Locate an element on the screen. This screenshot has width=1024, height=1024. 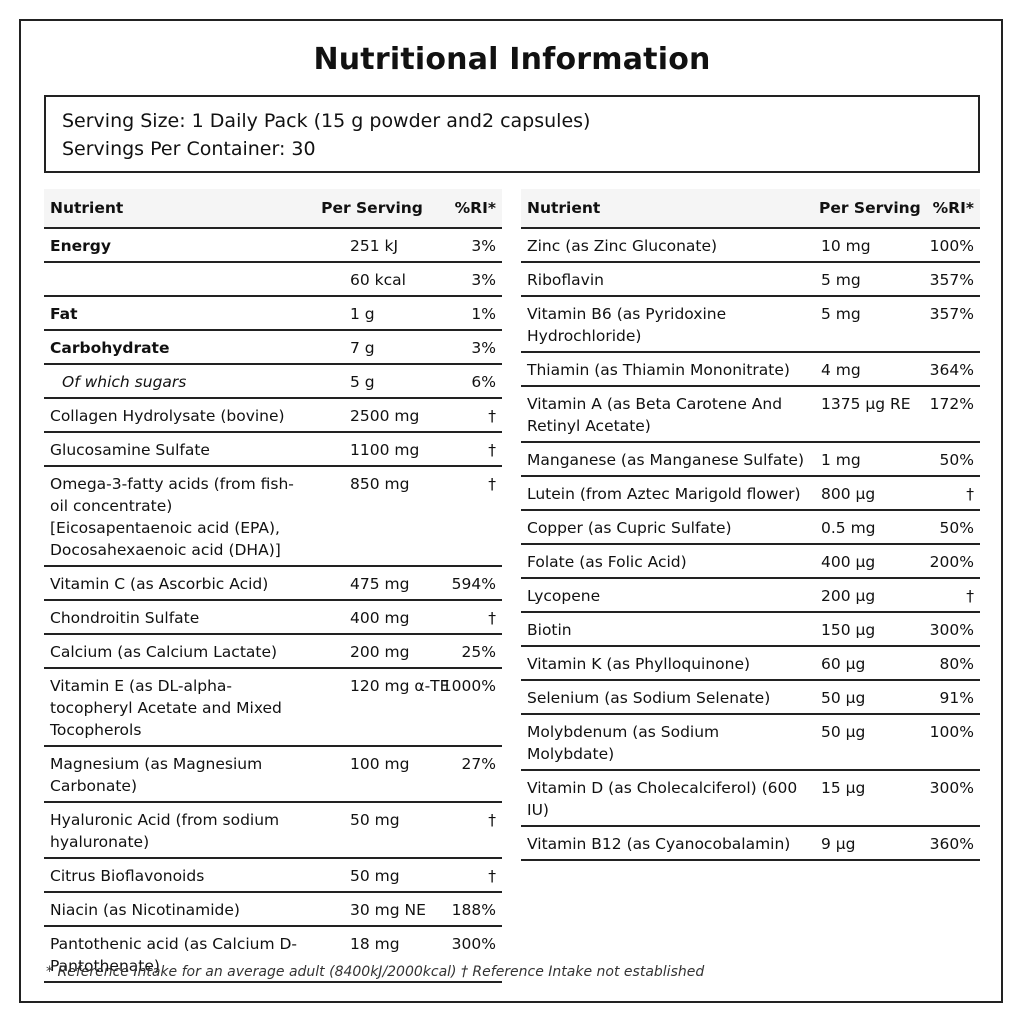
table-row: Citrus Bioflavonoids 50 mg † is located at coordinates (273, 875).